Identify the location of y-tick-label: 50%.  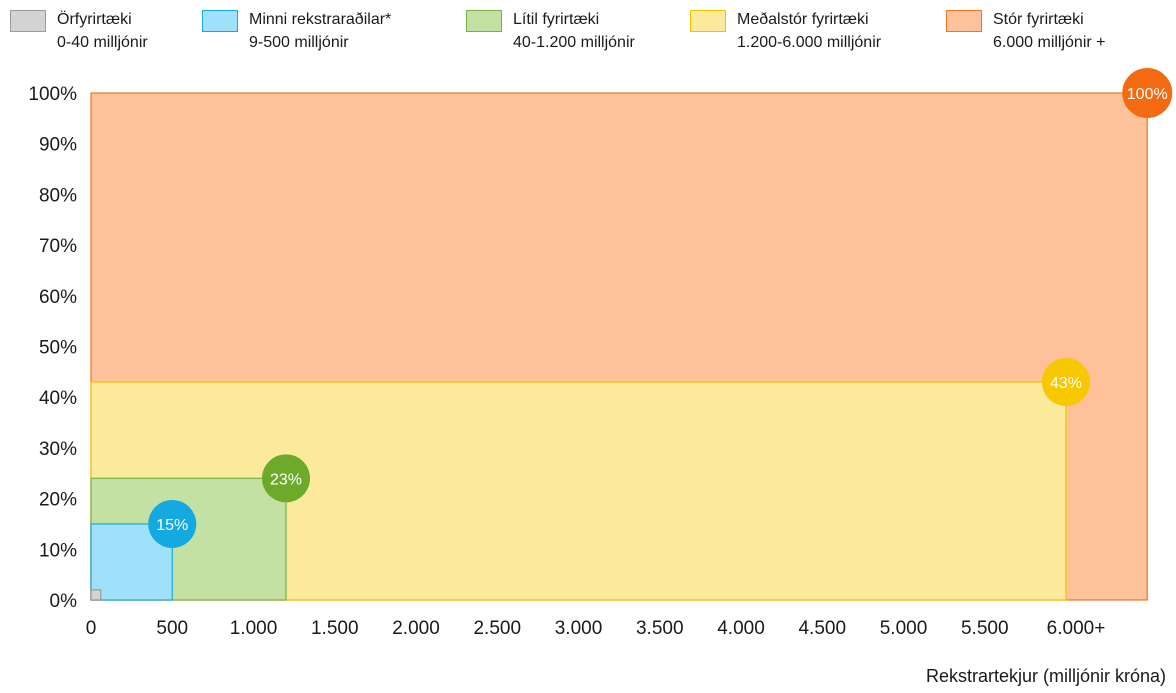
(58, 348).